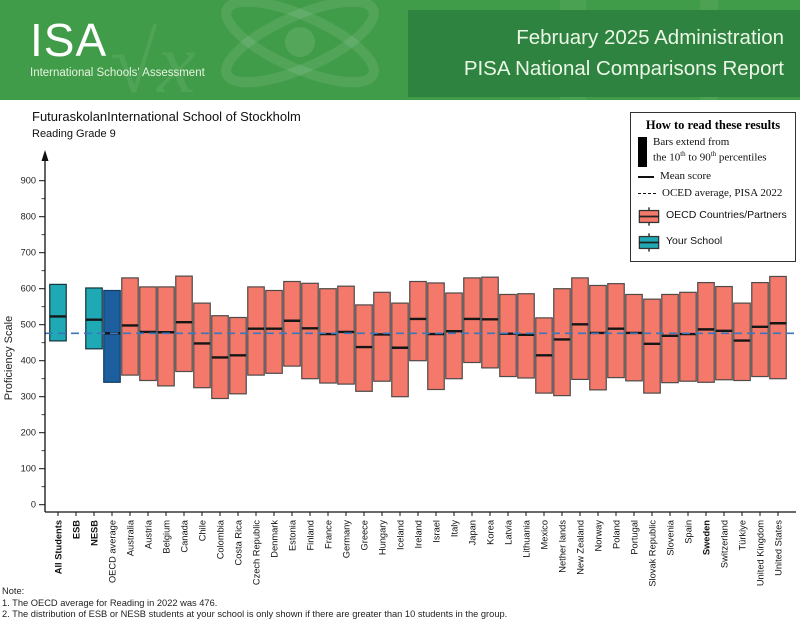 The image size is (800, 640). I want to click on bar-New Zealand, so click(580, 329).